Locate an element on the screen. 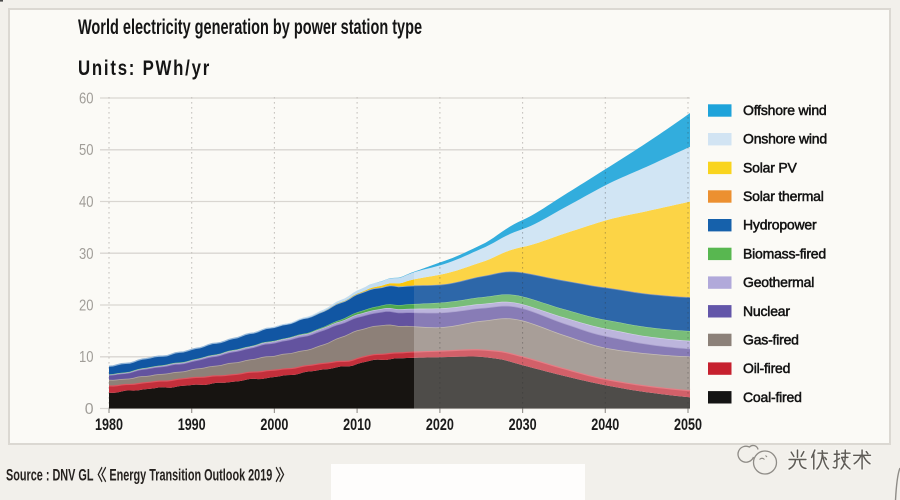 This screenshot has height=500, width=900. svg-text: Gas-fired is located at coordinates (771, 339).